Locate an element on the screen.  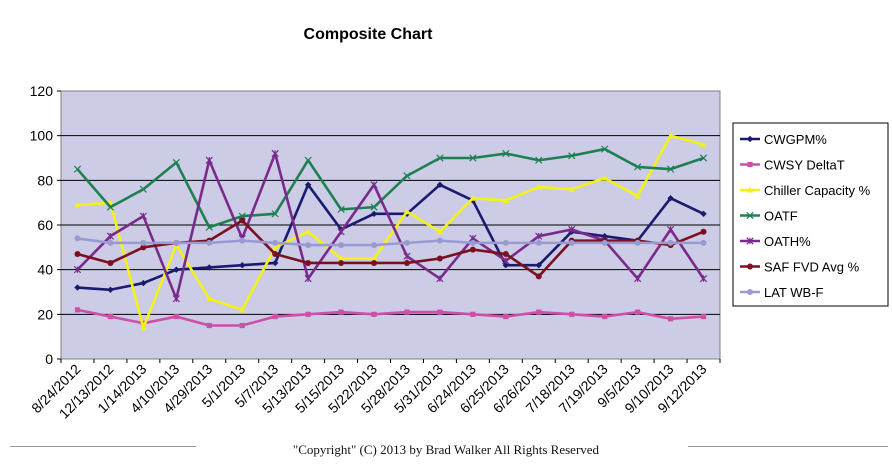
y-tick-label: 60 is located at coordinates (45, 225).